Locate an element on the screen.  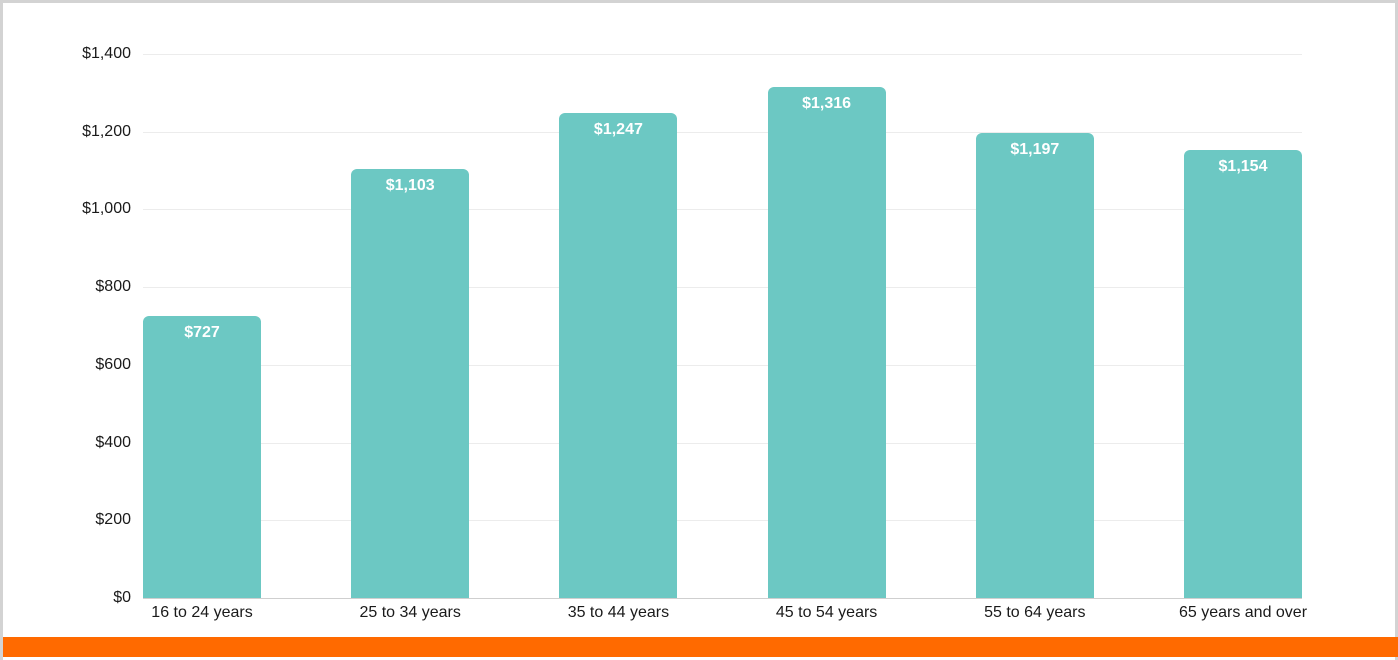
x-tick-label: 25 to 34 years is located at coordinates (410, 612).